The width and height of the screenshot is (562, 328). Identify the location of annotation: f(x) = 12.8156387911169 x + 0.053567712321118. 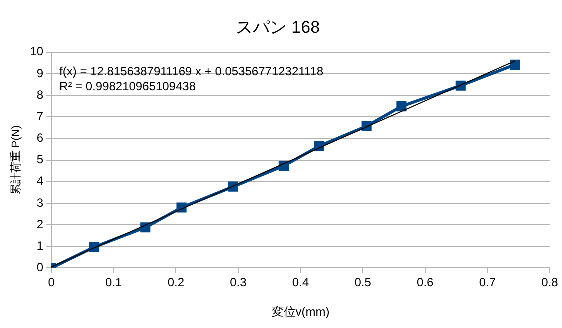
(192, 71).